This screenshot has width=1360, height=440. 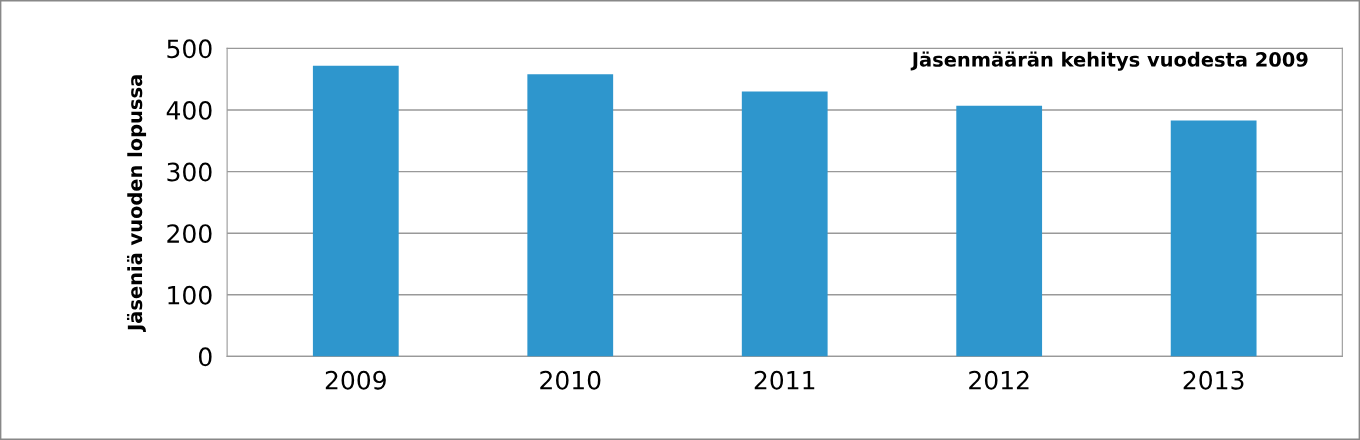 What do you see at coordinates (1109, 61) in the screenshot?
I see `chart-title: Jäsenmäärän kehitys vuodesta 2009` at bounding box center [1109, 61].